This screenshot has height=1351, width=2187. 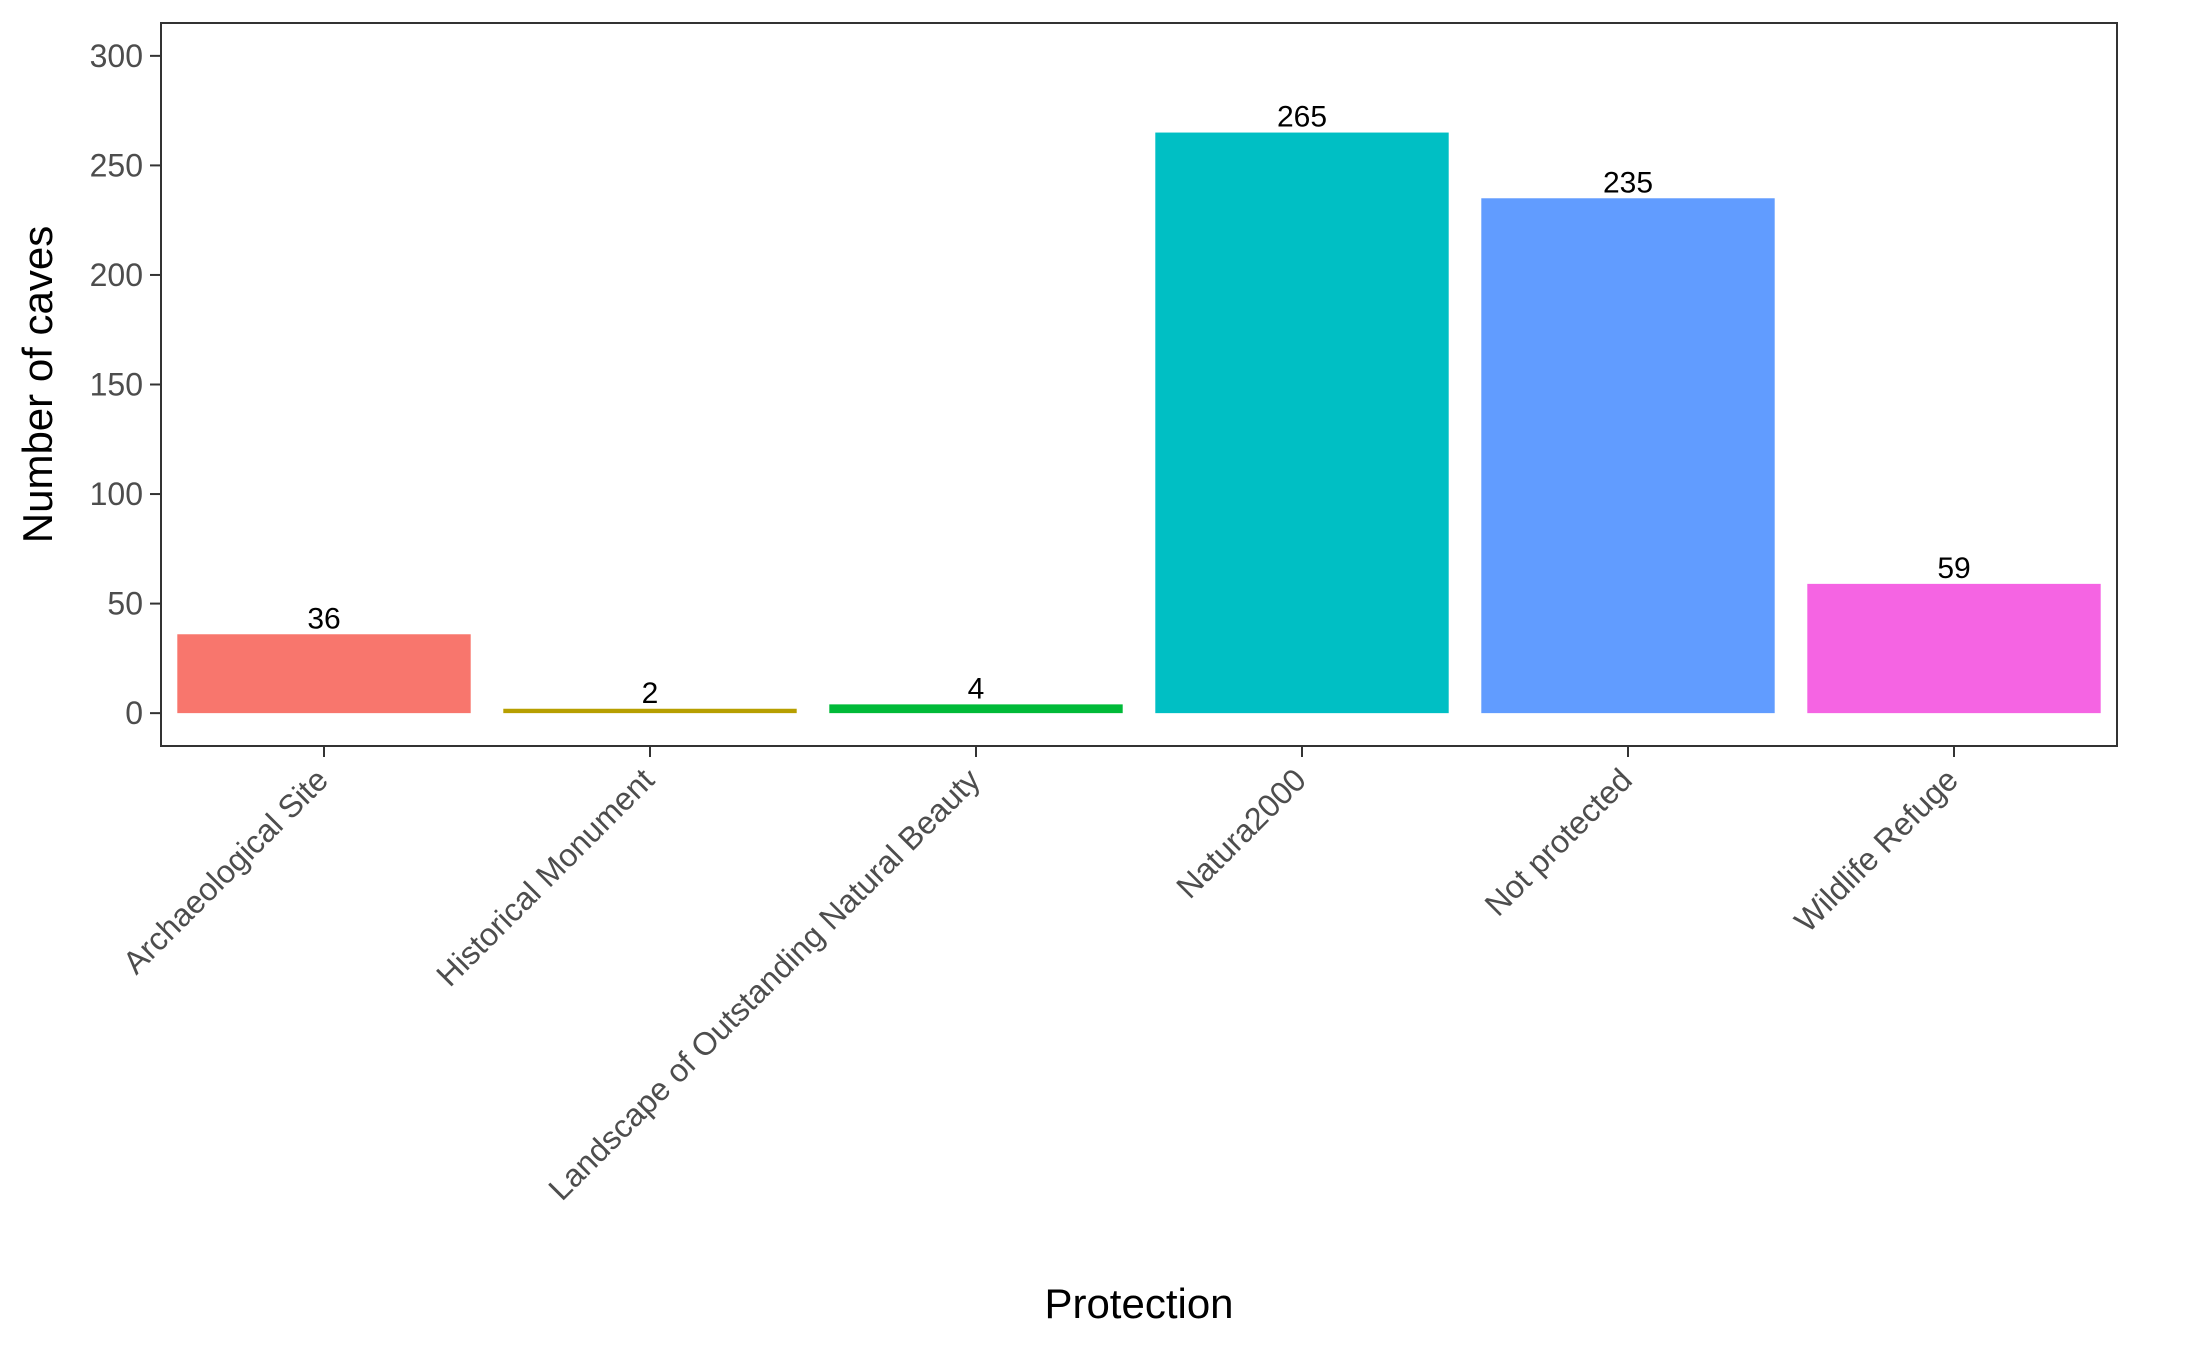 I want to click on data-label-3: 265, so click(x=1302, y=117).